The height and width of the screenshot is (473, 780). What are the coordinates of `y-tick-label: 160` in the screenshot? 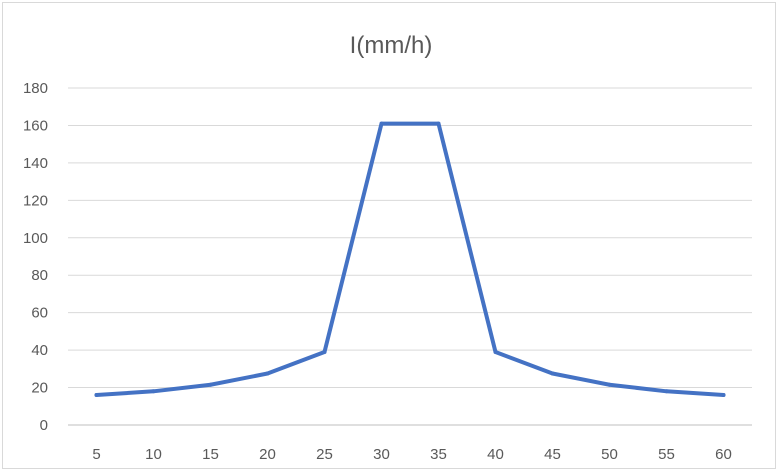 It's located at (35, 125).